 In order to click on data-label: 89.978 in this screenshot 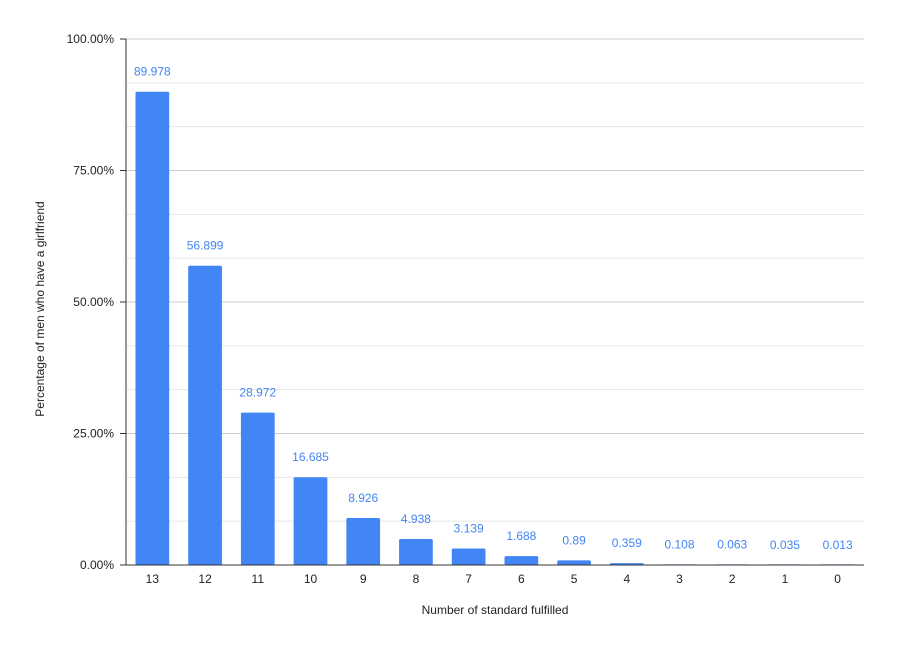, I will do `click(152, 72)`.